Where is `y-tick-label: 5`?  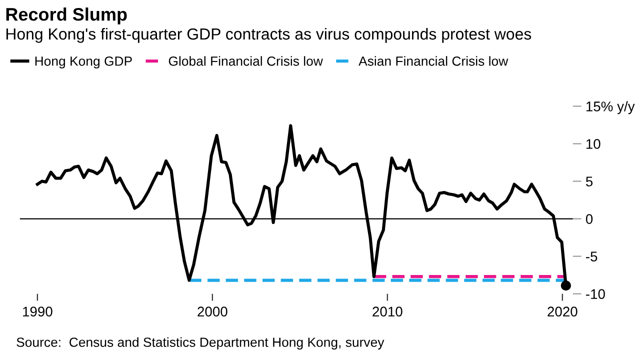 y-tick-label: 5 is located at coordinates (589, 181).